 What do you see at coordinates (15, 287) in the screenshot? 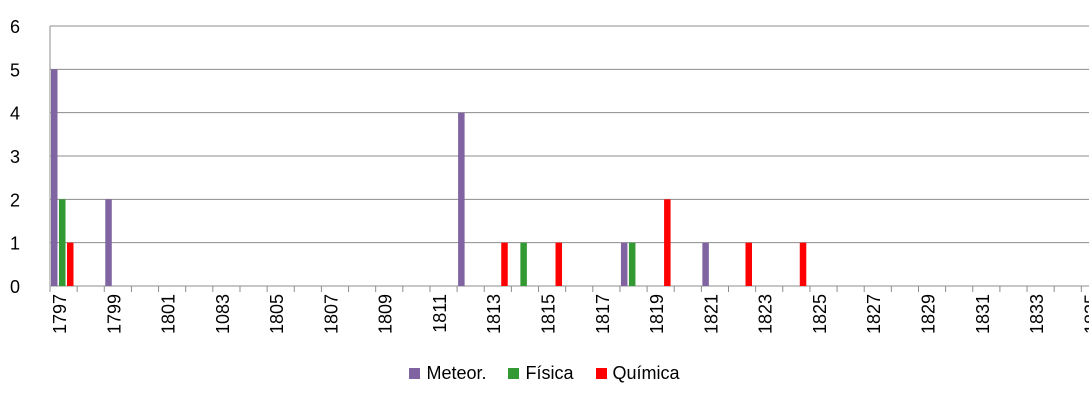
I see `y-tick-label: 0` at bounding box center [15, 287].